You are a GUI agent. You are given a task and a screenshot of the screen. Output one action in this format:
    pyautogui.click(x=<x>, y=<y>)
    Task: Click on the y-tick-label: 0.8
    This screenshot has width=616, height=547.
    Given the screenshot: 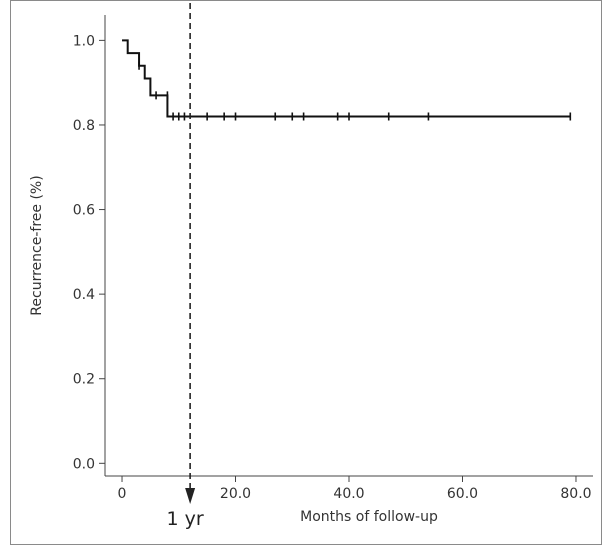 What is the action you would take?
    pyautogui.click(x=84, y=126)
    